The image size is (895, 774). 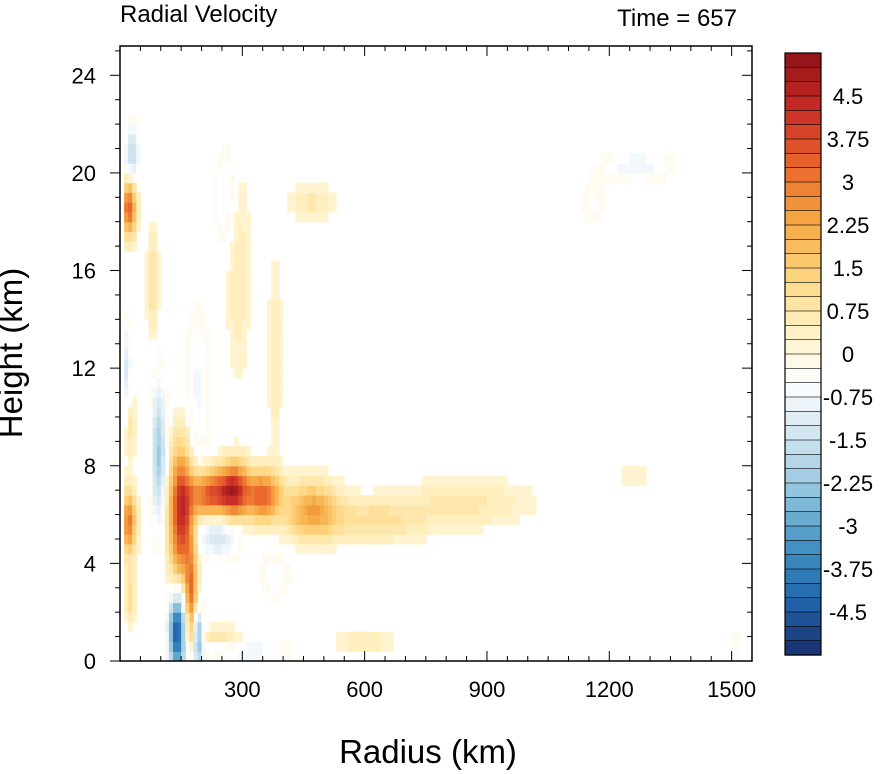 I want to click on colorbar-label: -0.75, so click(x=848, y=397).